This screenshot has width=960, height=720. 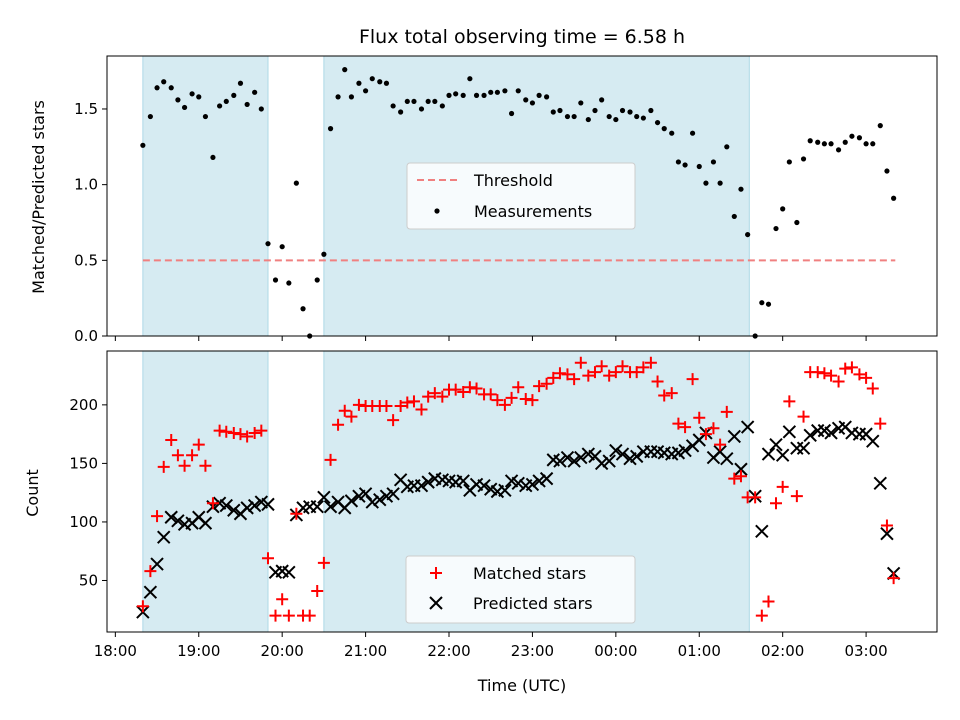 What do you see at coordinates (86, 109) in the screenshot?
I see `top-y-tick-label-3: 1.5` at bounding box center [86, 109].